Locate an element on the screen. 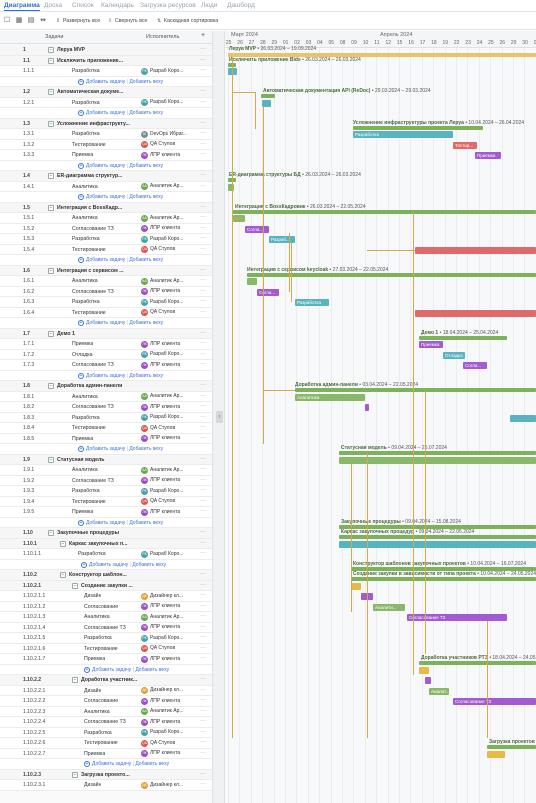 The height and width of the screenshot is (803, 536). summary-task-row: 1.6 − Интеграция с сервисом ... ··· is located at coordinates (106, 270).